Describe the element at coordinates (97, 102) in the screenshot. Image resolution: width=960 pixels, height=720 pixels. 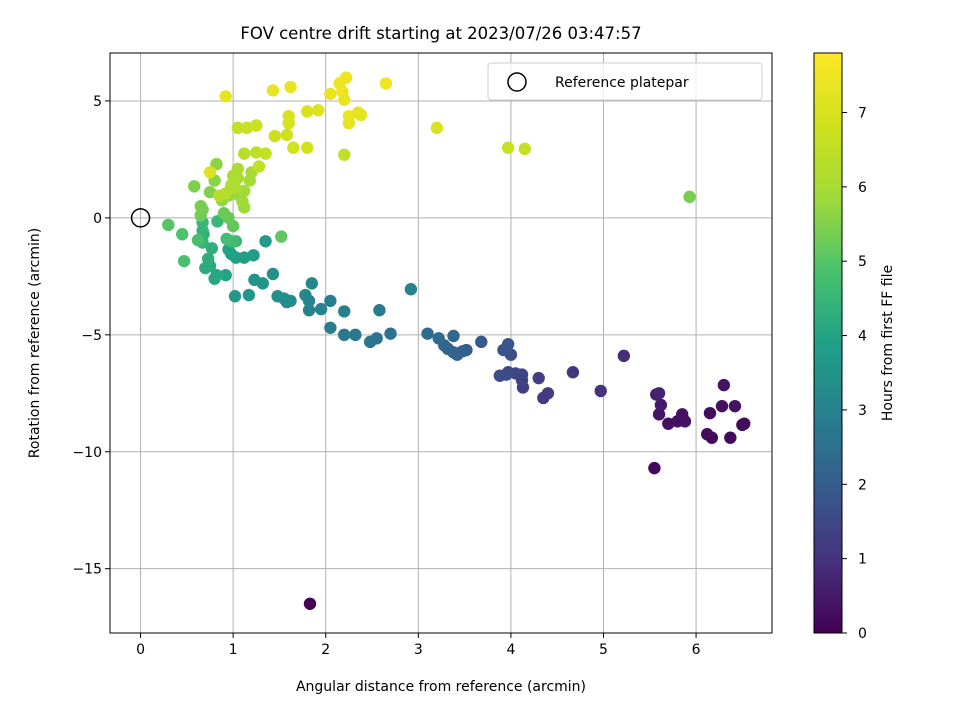
I see `y-tick-label: 5` at that location.